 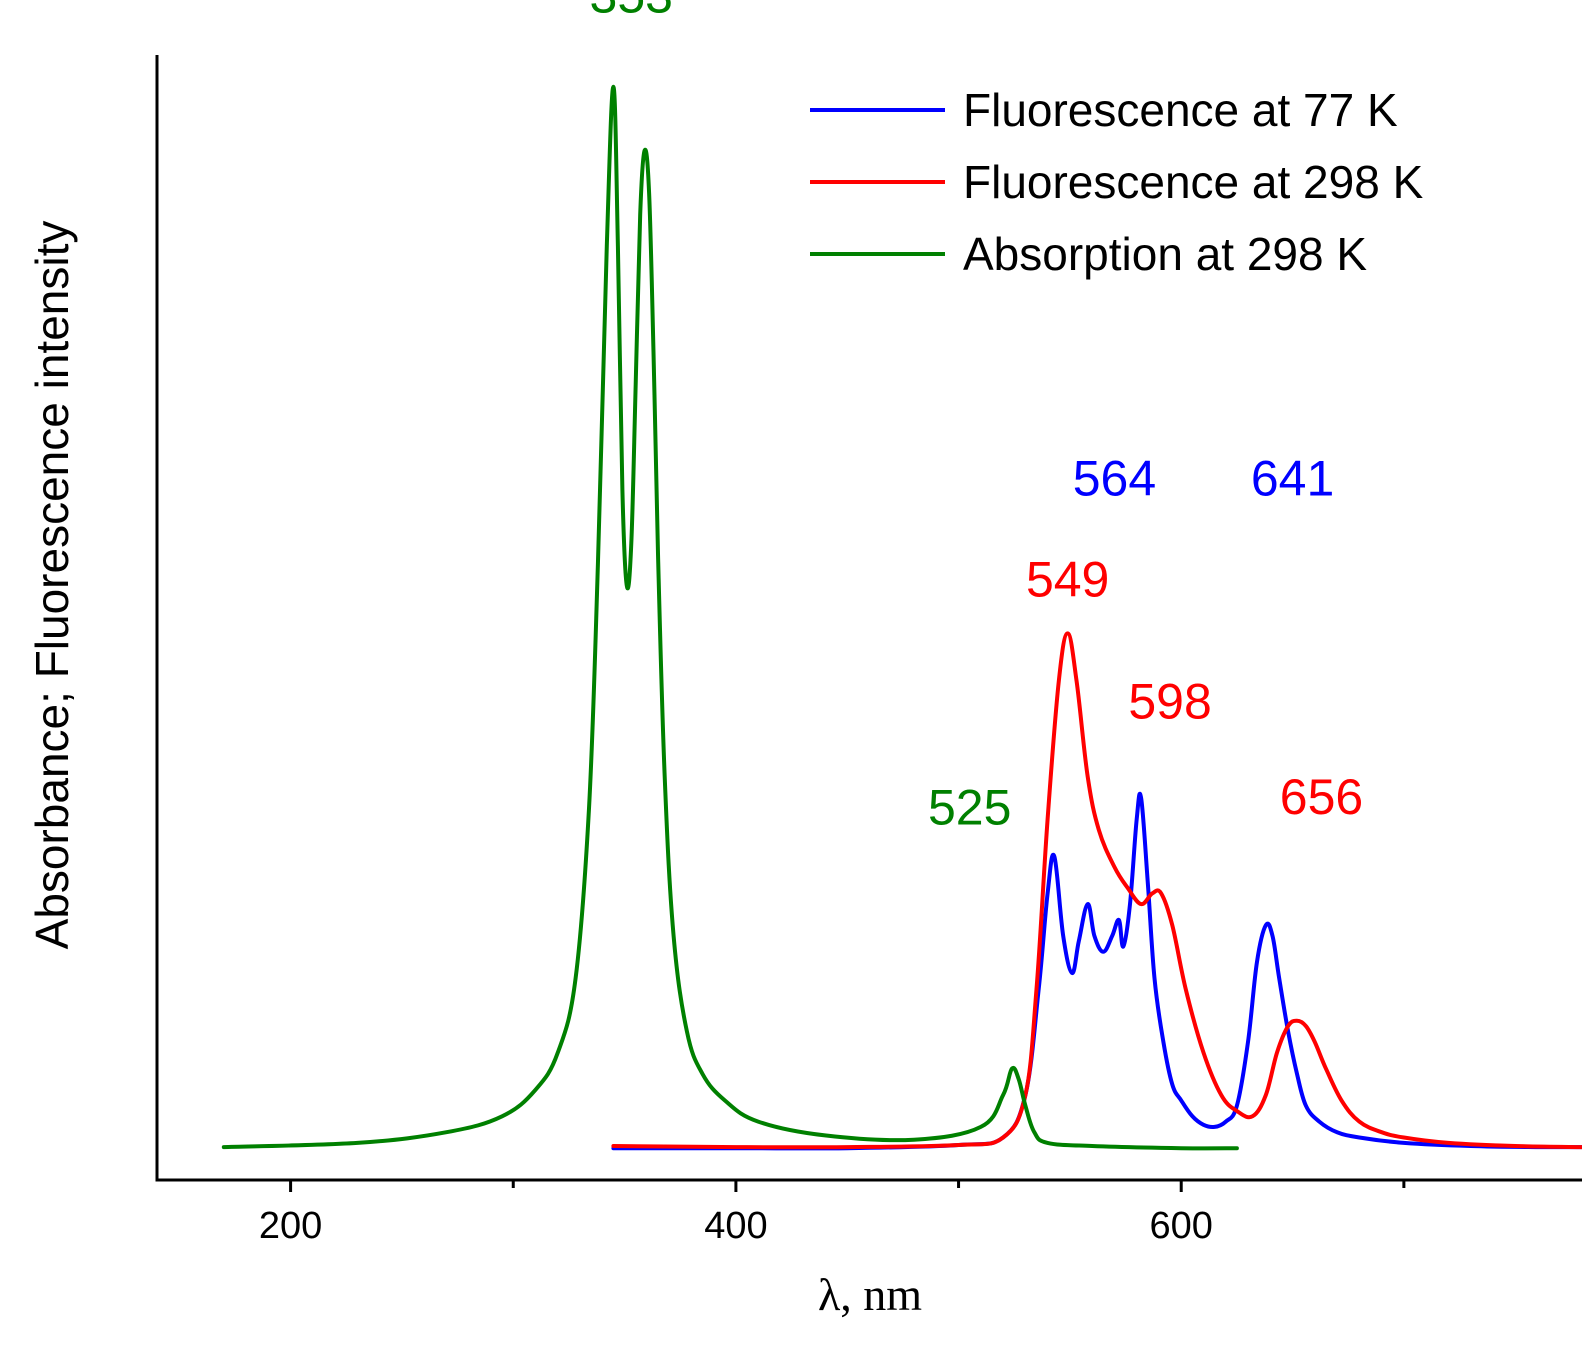 What do you see at coordinates (1165, 254) in the screenshot?
I see `legend-label: Absorption at 298 K` at bounding box center [1165, 254].